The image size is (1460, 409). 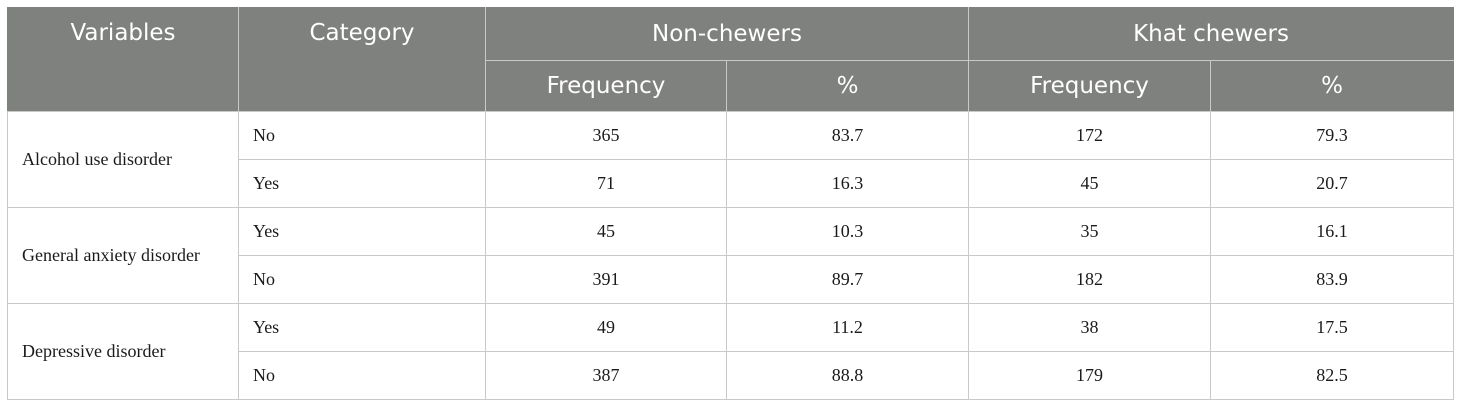 I want to click on khat-chewers-frequency-cell: 172, so click(x=1089, y=135).